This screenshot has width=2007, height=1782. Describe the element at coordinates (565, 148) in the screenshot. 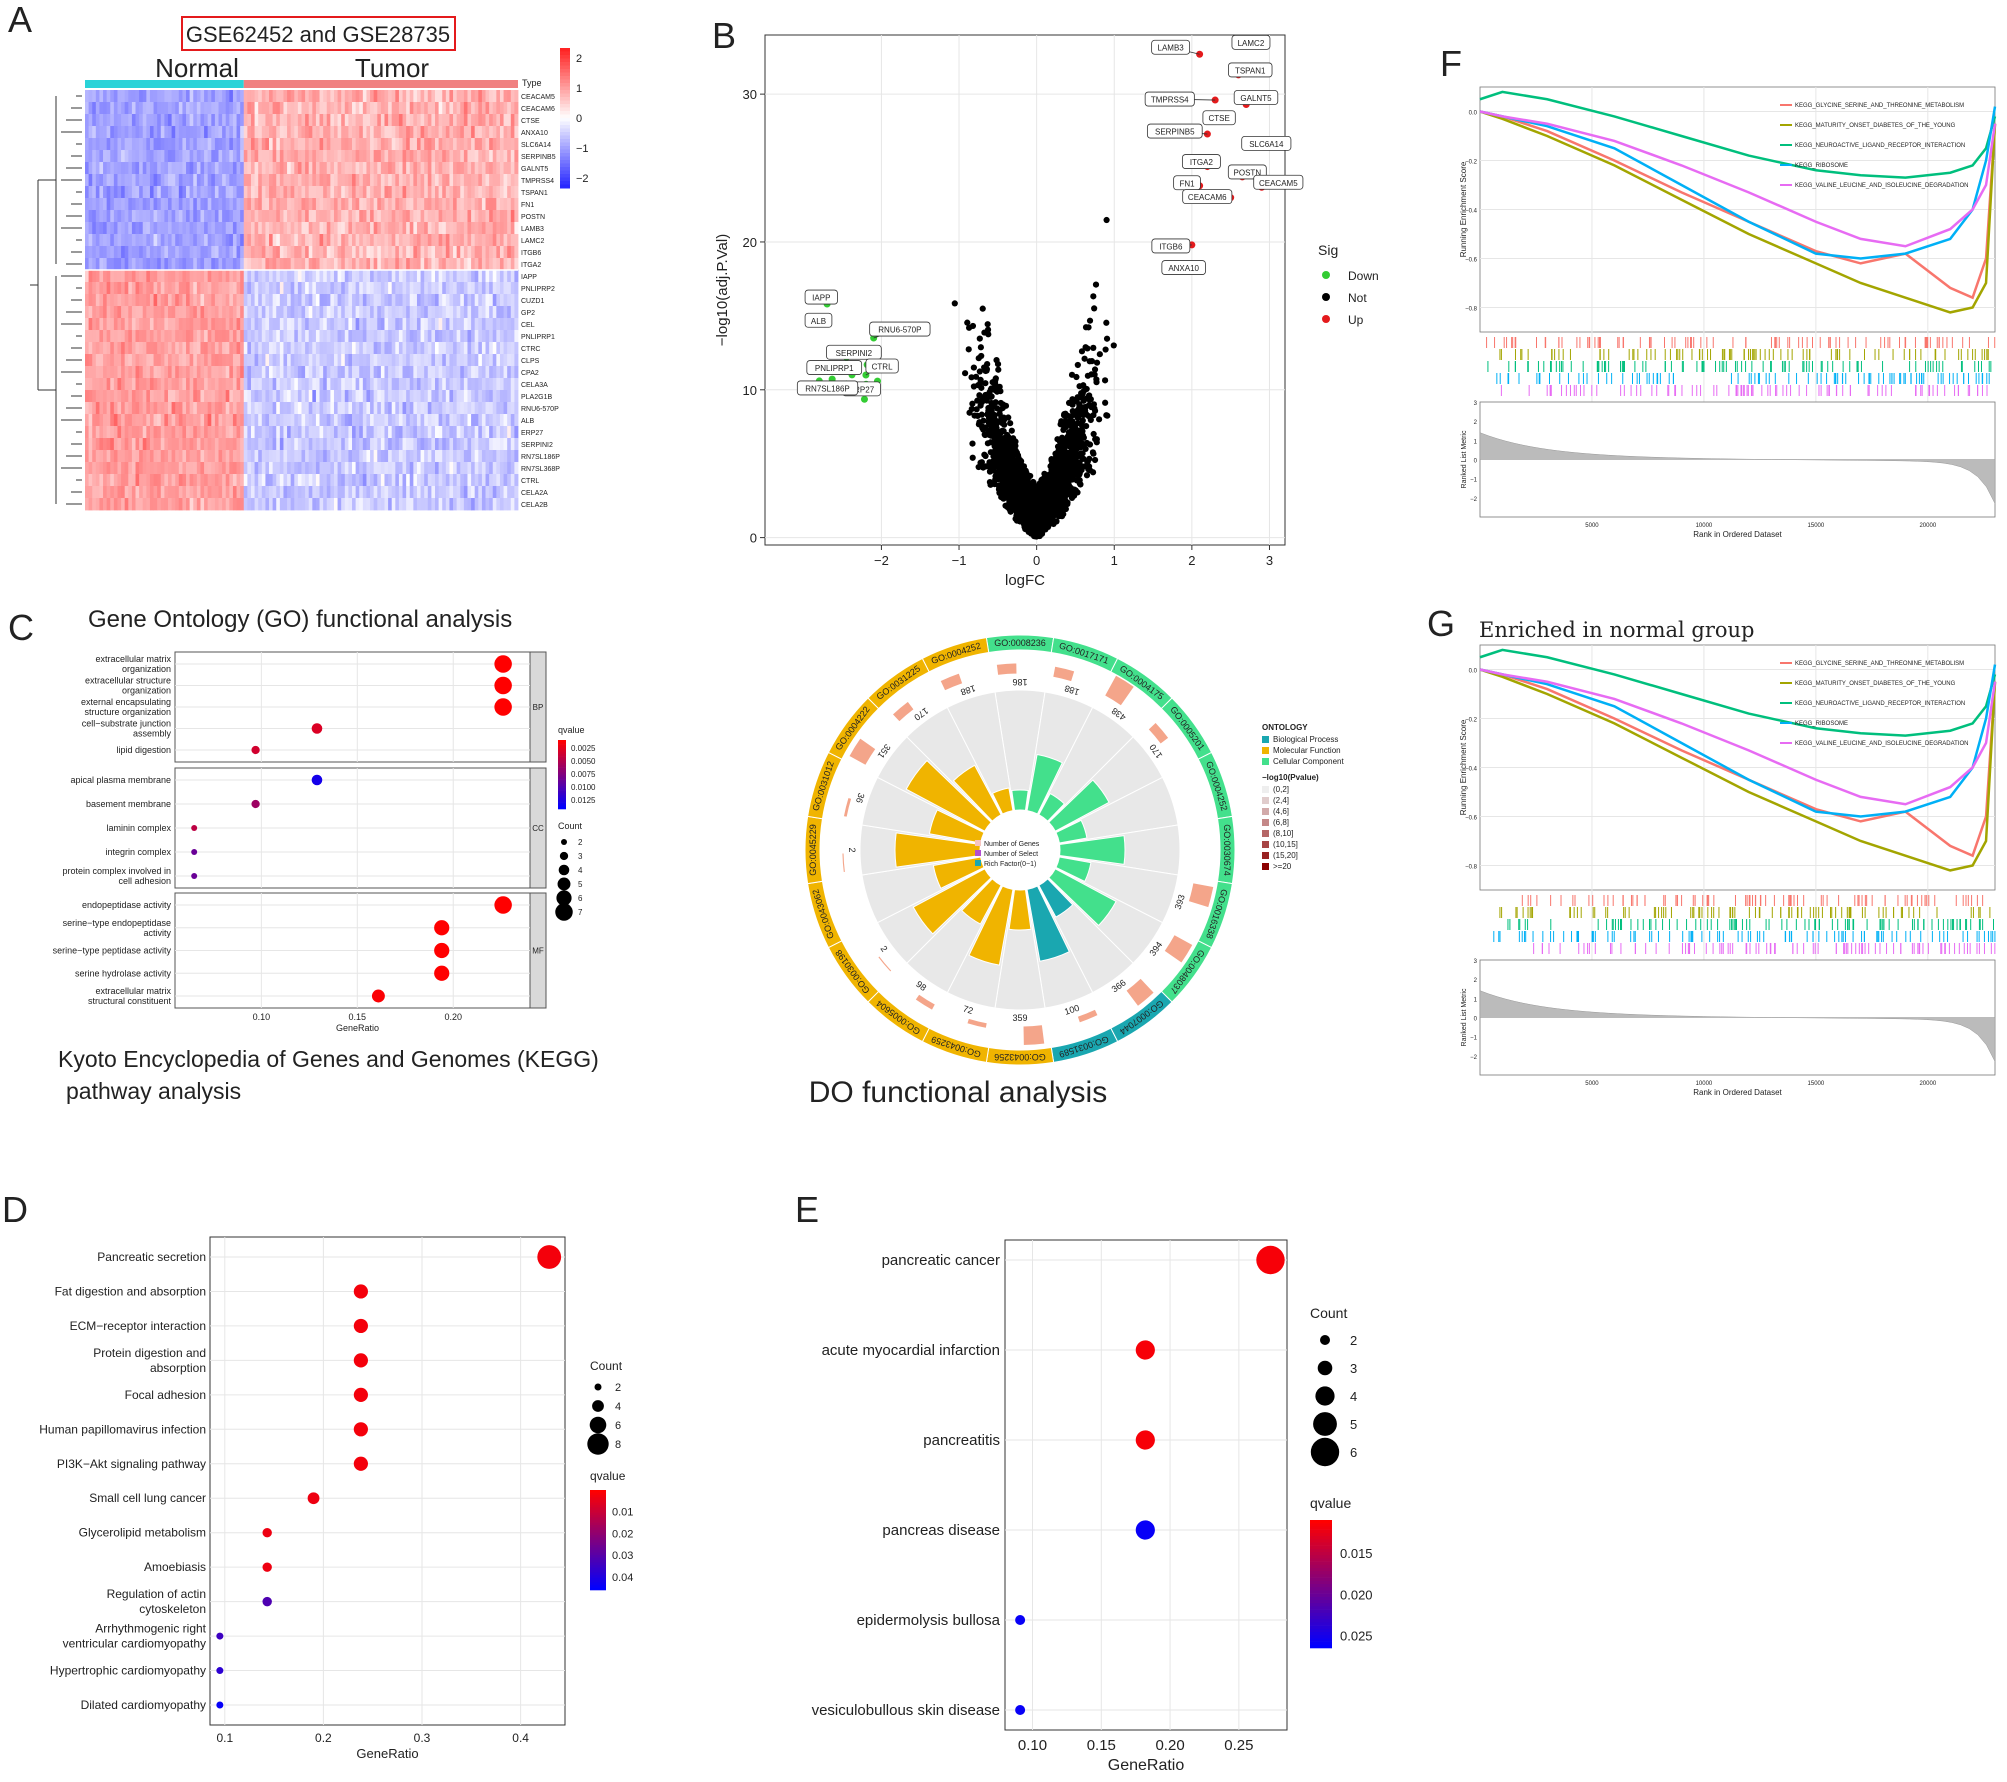

I see `colorbar-step` at that location.